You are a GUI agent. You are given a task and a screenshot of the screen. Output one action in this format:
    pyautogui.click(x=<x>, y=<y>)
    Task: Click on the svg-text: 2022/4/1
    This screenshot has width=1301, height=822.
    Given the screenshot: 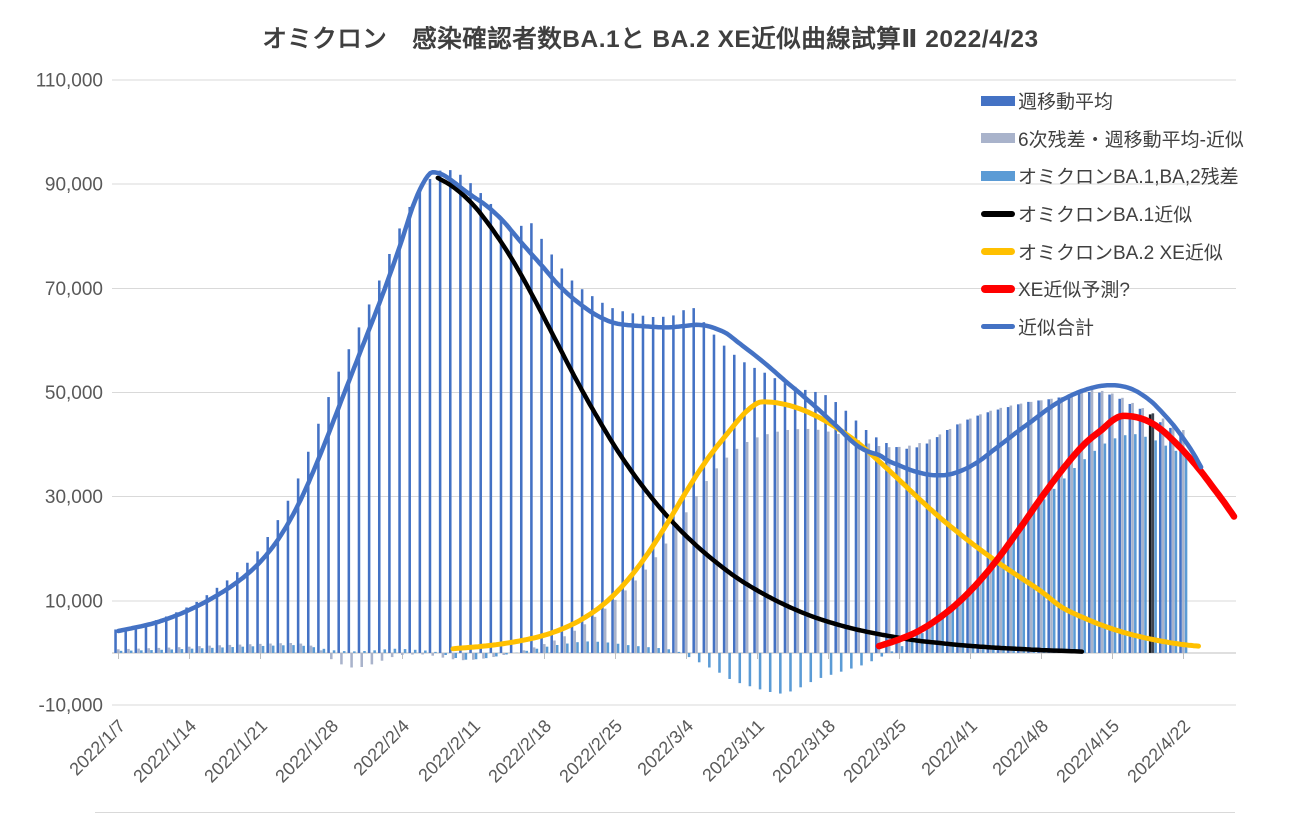 What is the action you would take?
    pyautogui.click(x=949, y=748)
    